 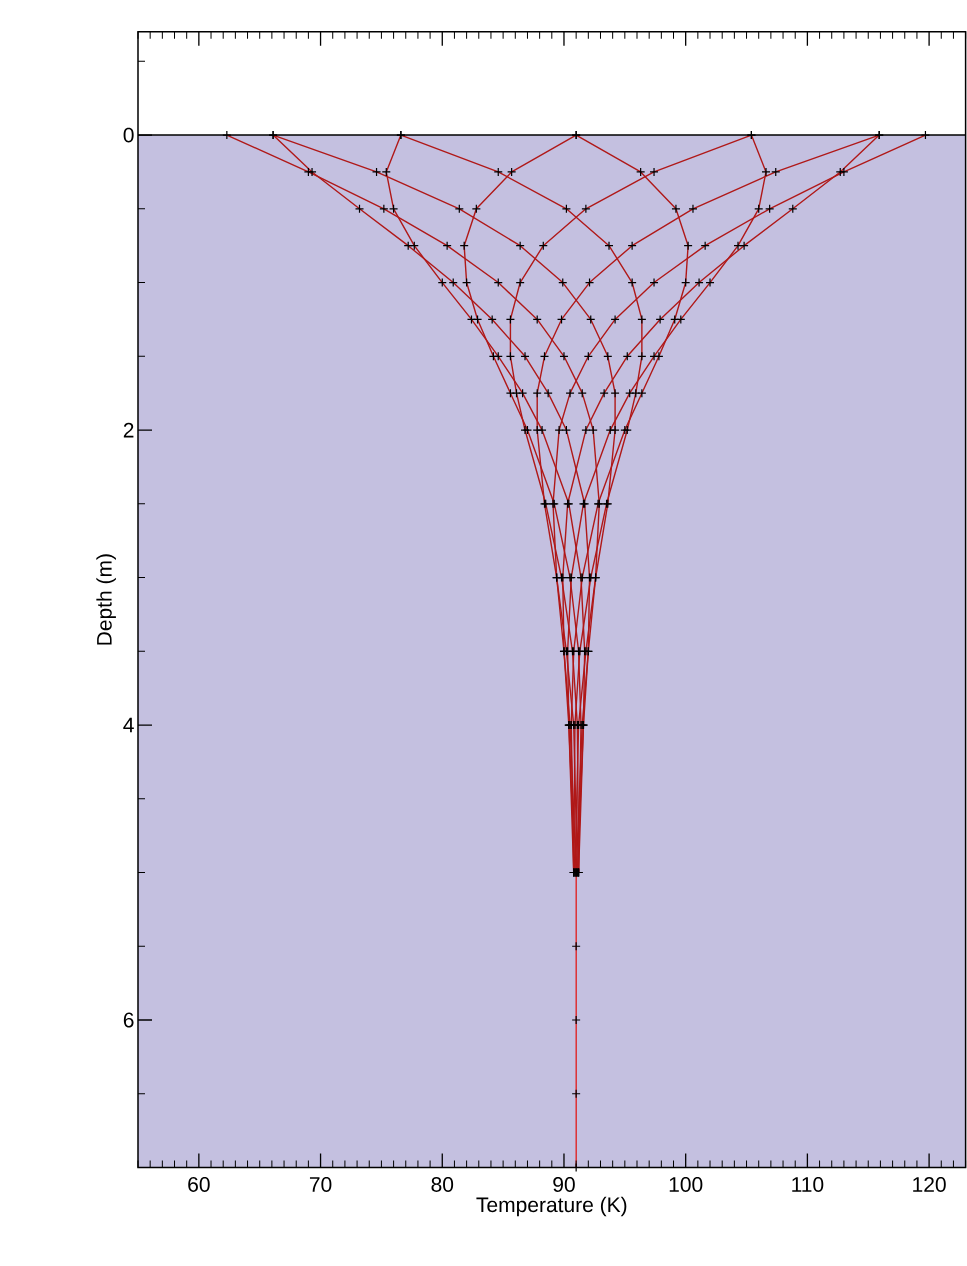 What do you see at coordinates (564, 1184) in the screenshot?
I see `x-tick-label: 90` at bounding box center [564, 1184].